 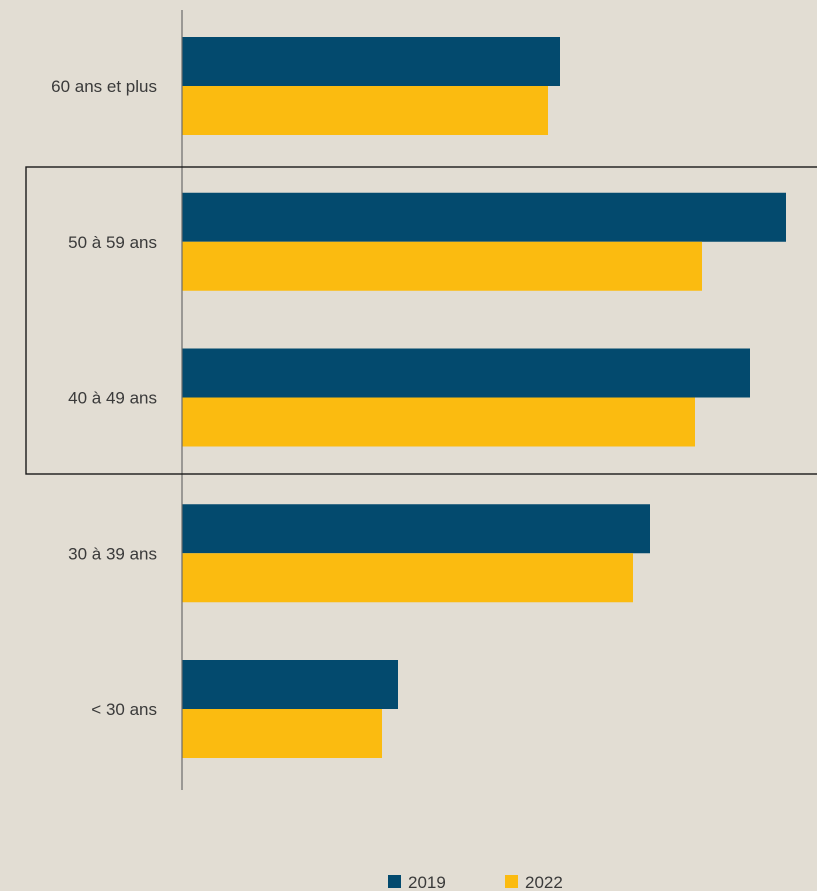 What do you see at coordinates (124, 709) in the screenshot?
I see `category-label: < 30 ans` at bounding box center [124, 709].